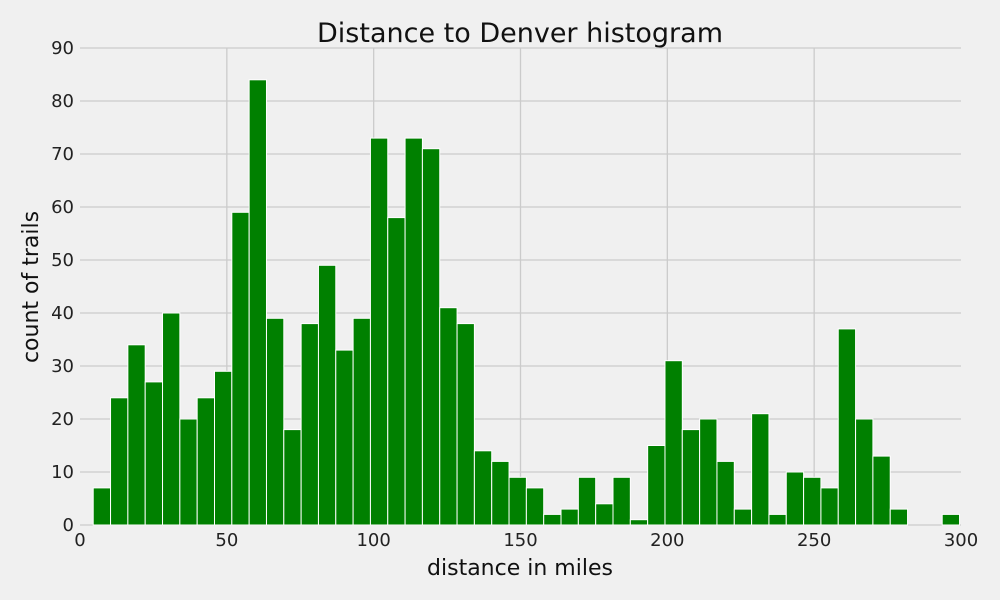  I want to click on x-tick-label: 250, so click(814, 540).